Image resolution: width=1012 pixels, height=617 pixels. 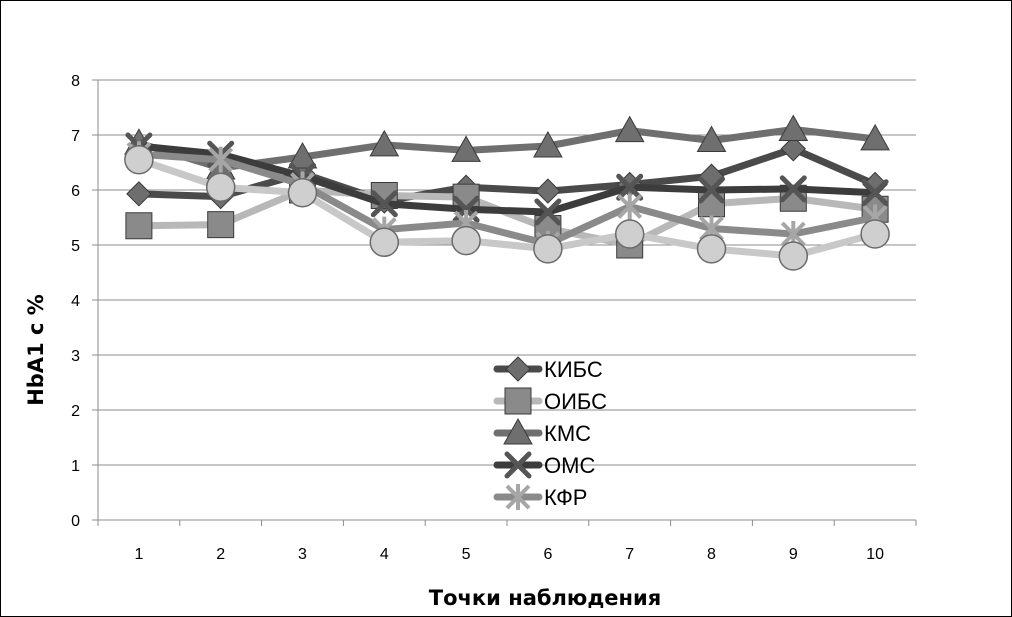 What do you see at coordinates (573, 369) in the screenshot?
I see `legend-label: КИБС` at bounding box center [573, 369].